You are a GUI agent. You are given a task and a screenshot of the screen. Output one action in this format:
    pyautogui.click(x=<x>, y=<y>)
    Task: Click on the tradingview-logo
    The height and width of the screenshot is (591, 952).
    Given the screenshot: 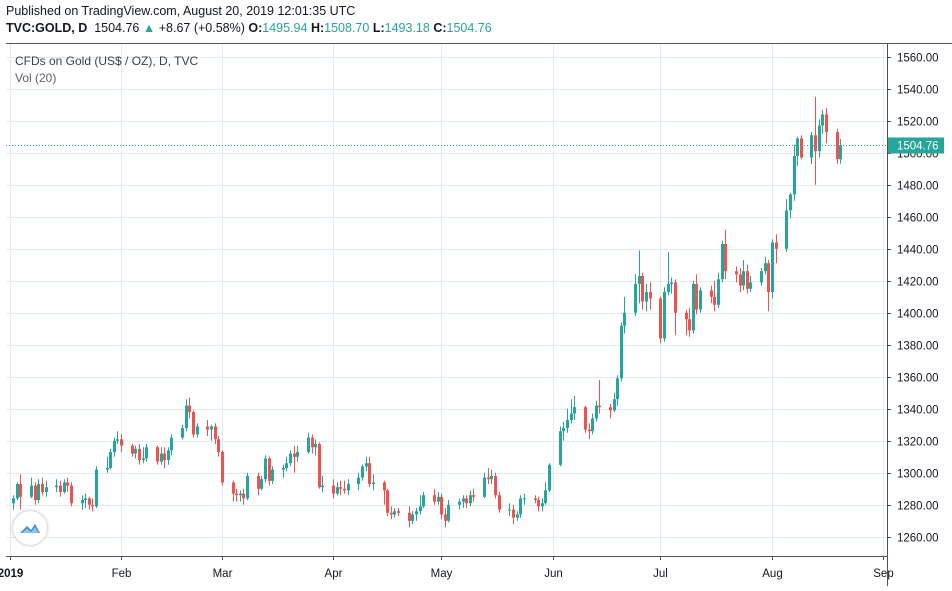 What is the action you would take?
    pyautogui.click(x=30, y=528)
    